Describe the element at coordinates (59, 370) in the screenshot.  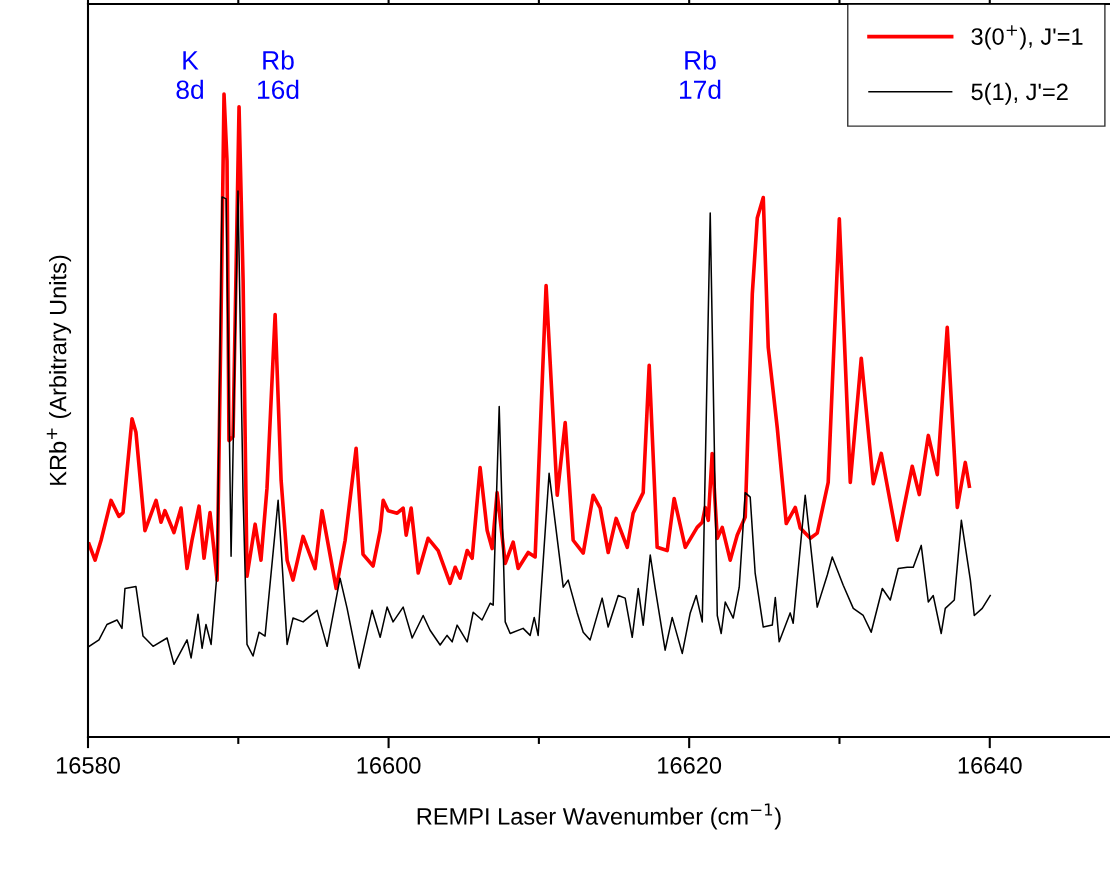
I see `y-axis-title: KRb$^{+}$ (Arbitrary Units)` at that location.